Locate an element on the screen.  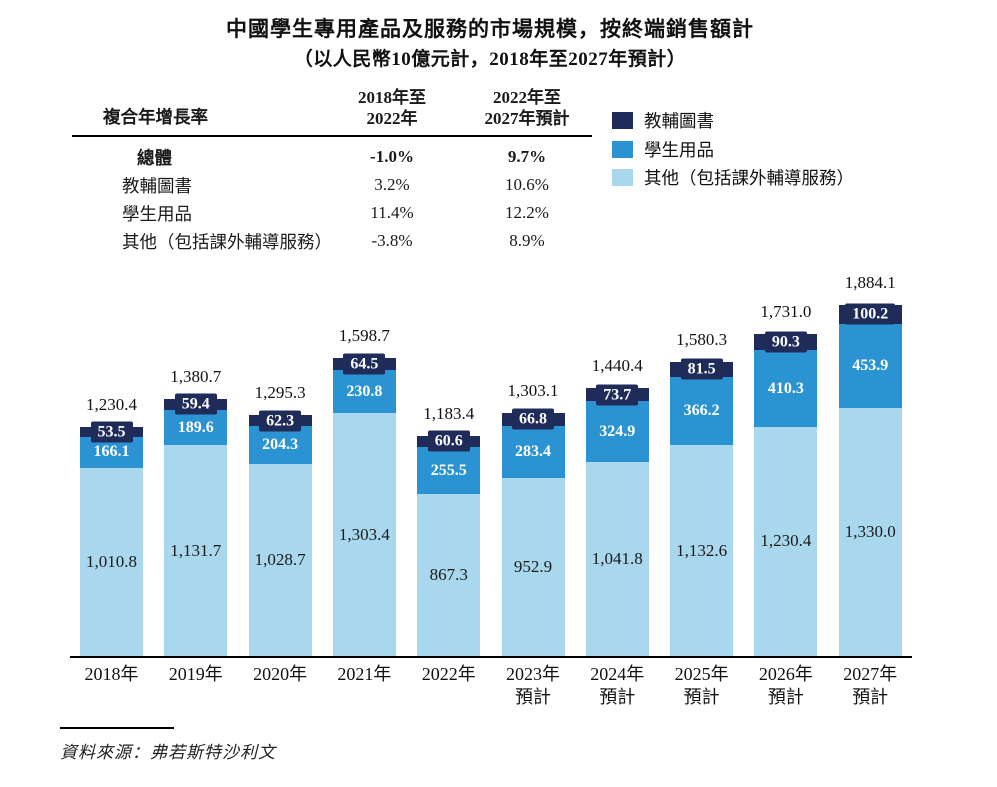
cagr-value-2022-2027: 8.9% is located at coordinates (527, 241).